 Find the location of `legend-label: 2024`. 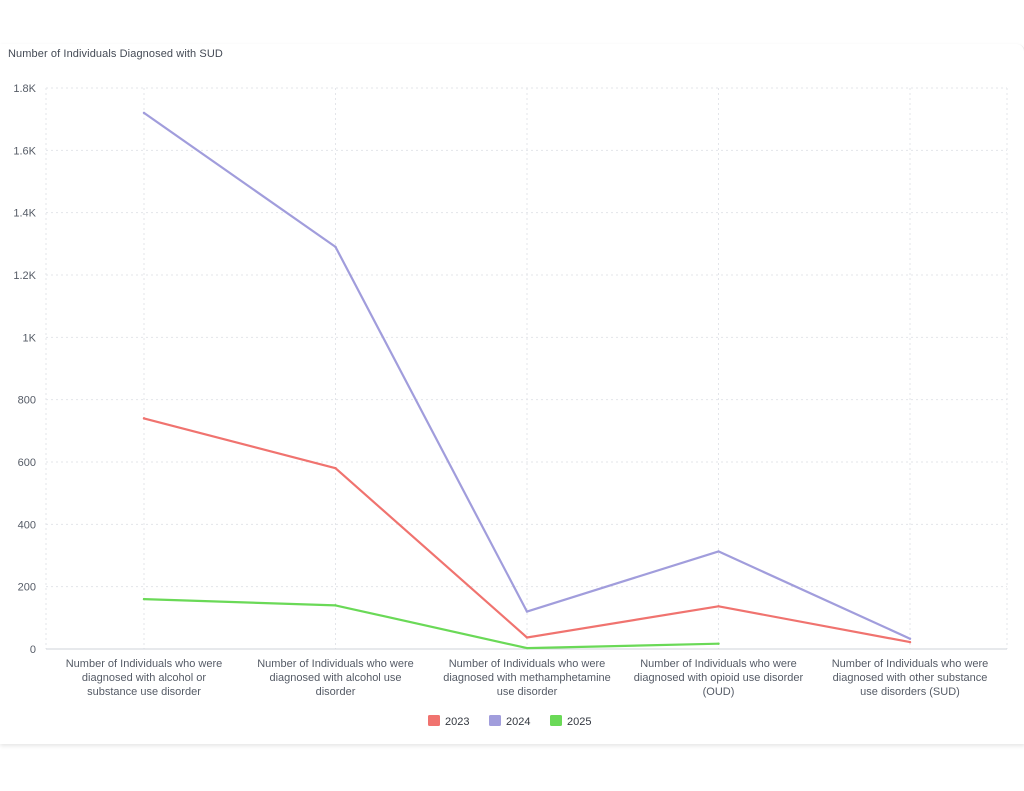

legend-label: 2024 is located at coordinates (518, 722).